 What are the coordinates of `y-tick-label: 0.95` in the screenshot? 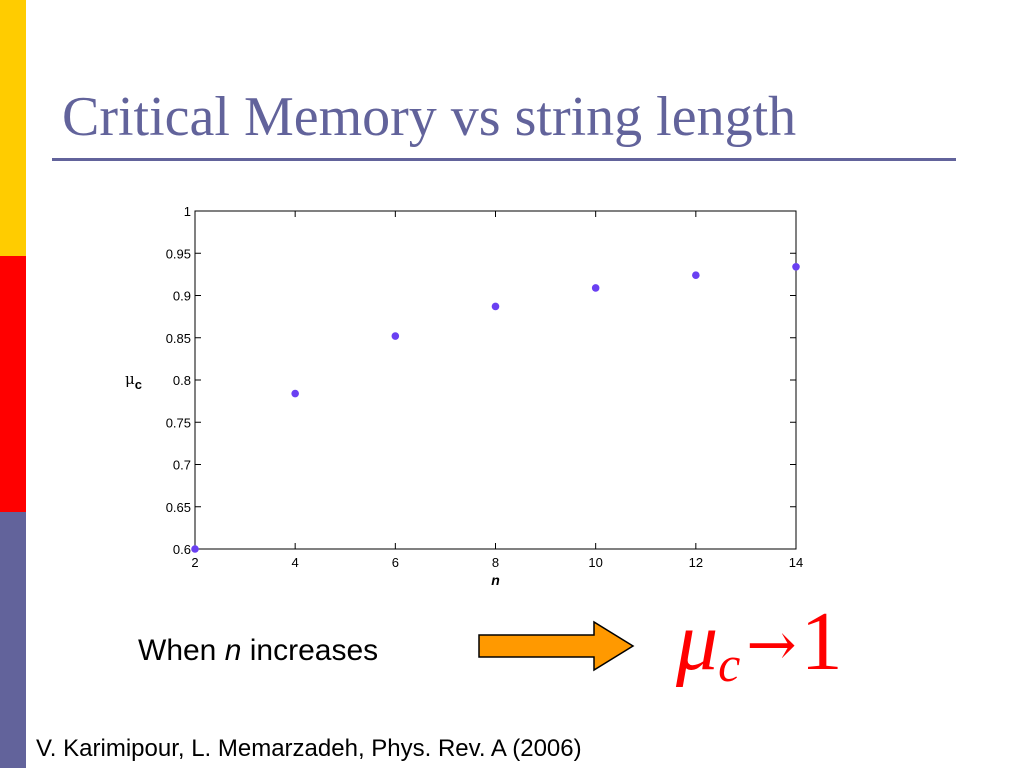 It's located at (178, 253).